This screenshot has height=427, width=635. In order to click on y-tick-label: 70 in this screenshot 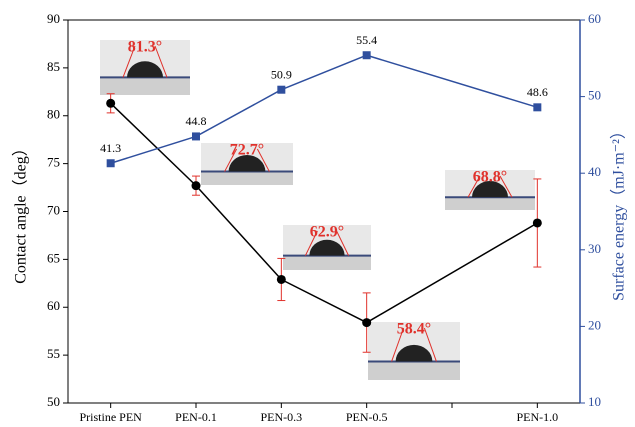, I will do `click(53, 209)`.